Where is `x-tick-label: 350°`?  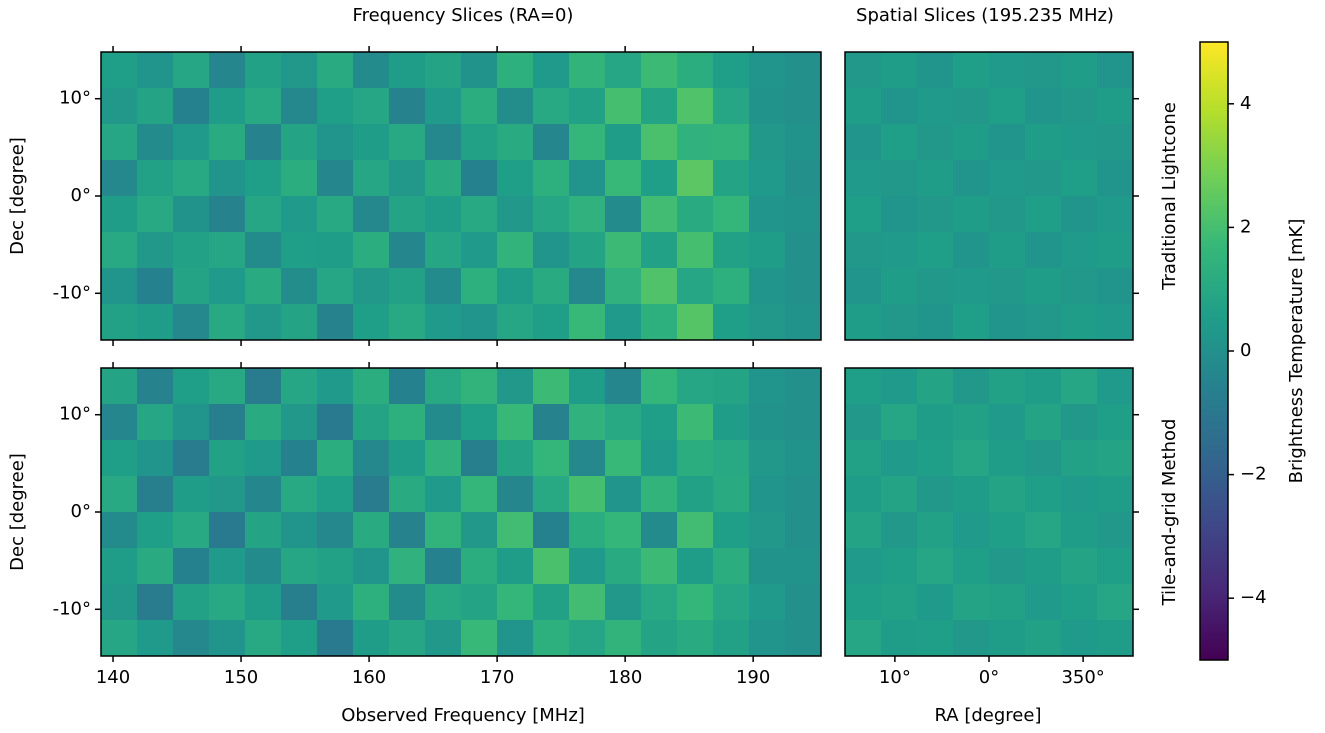
x-tick-label: 350° is located at coordinates (1082, 677).